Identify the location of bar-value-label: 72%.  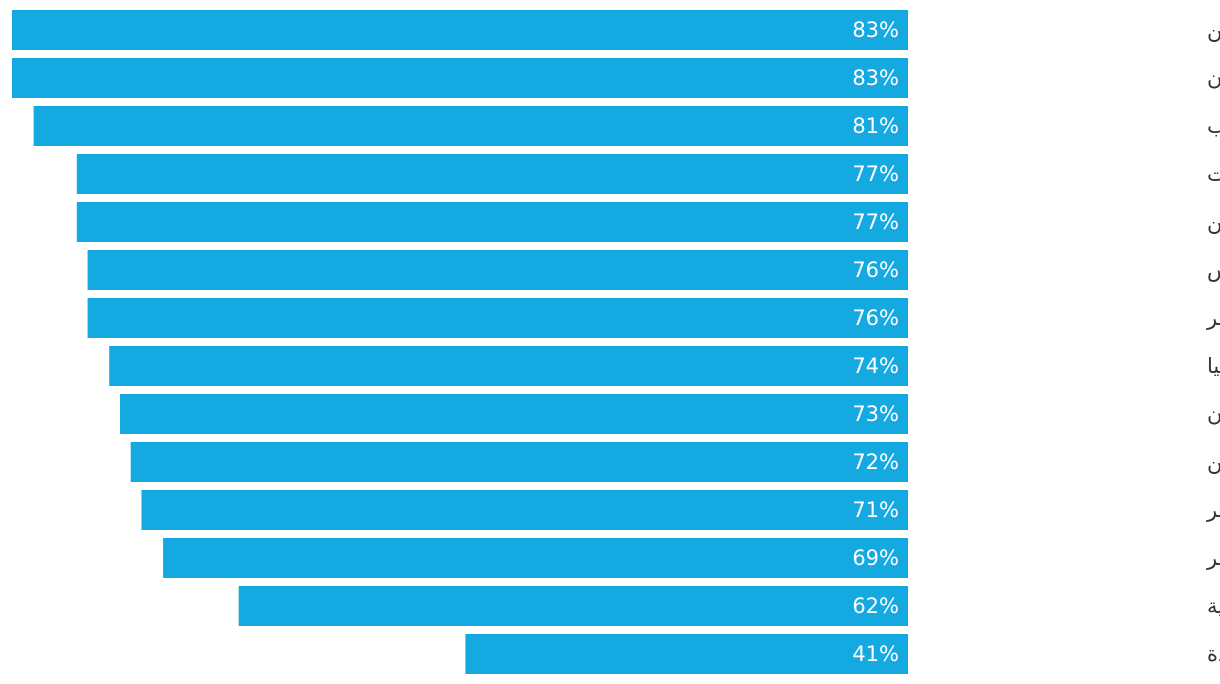
(875, 462).